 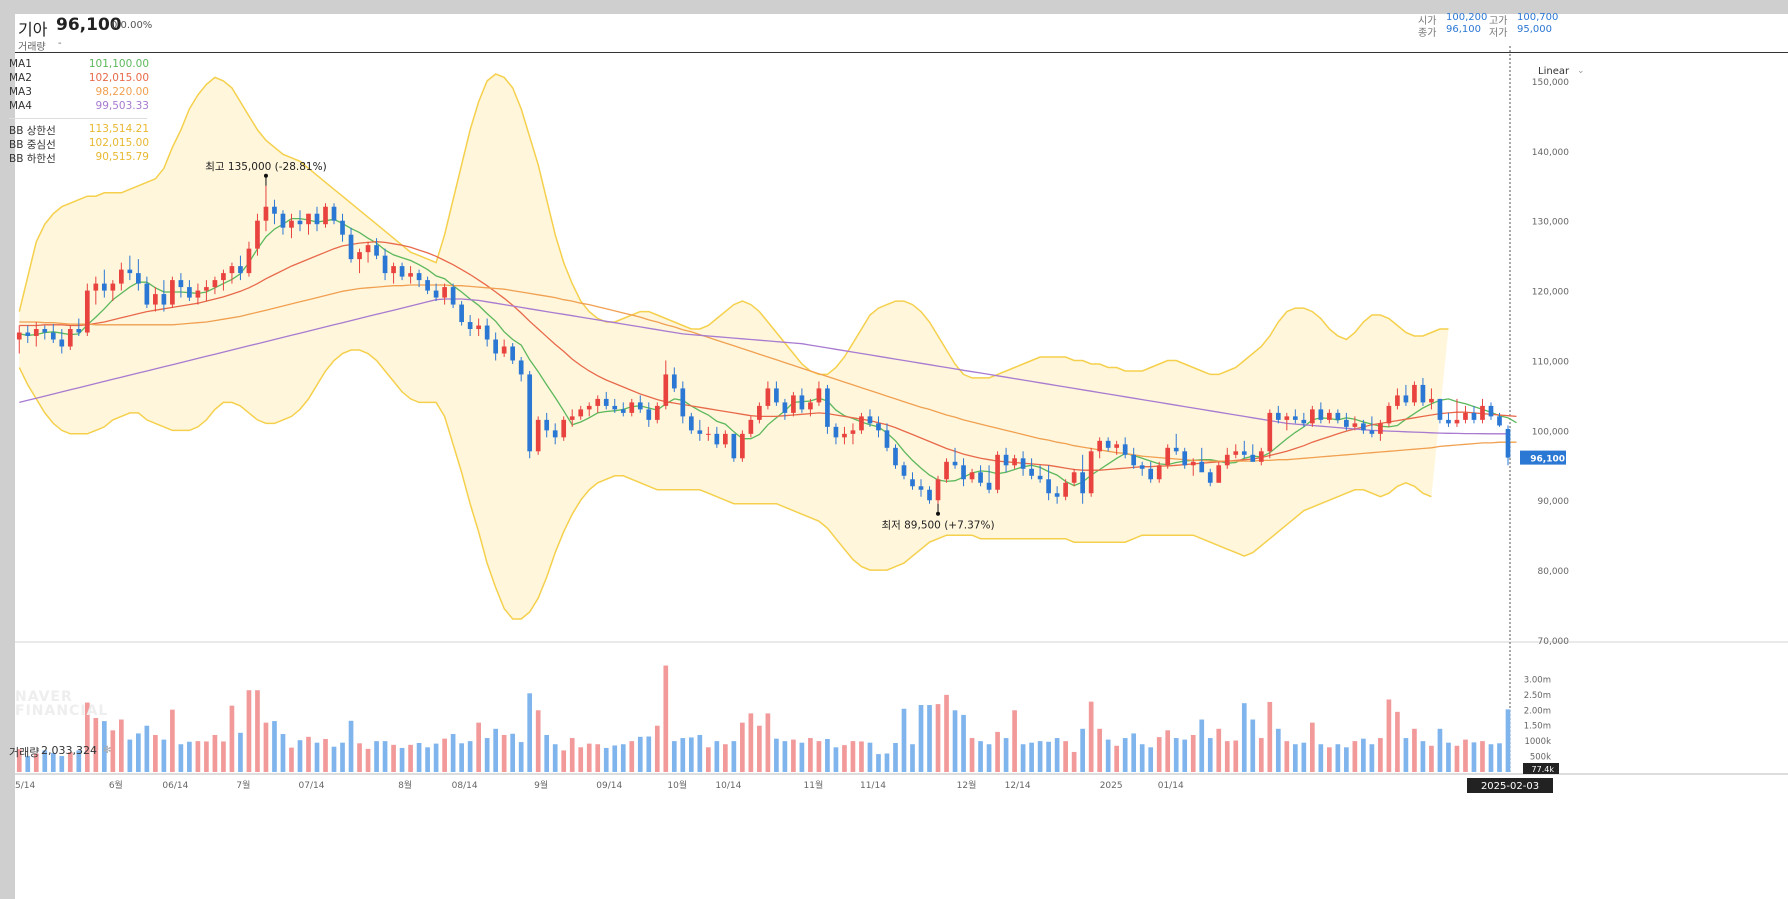 What do you see at coordinates (32, 47) in the screenshot?
I see `volume-label: 거래량` at bounding box center [32, 47].